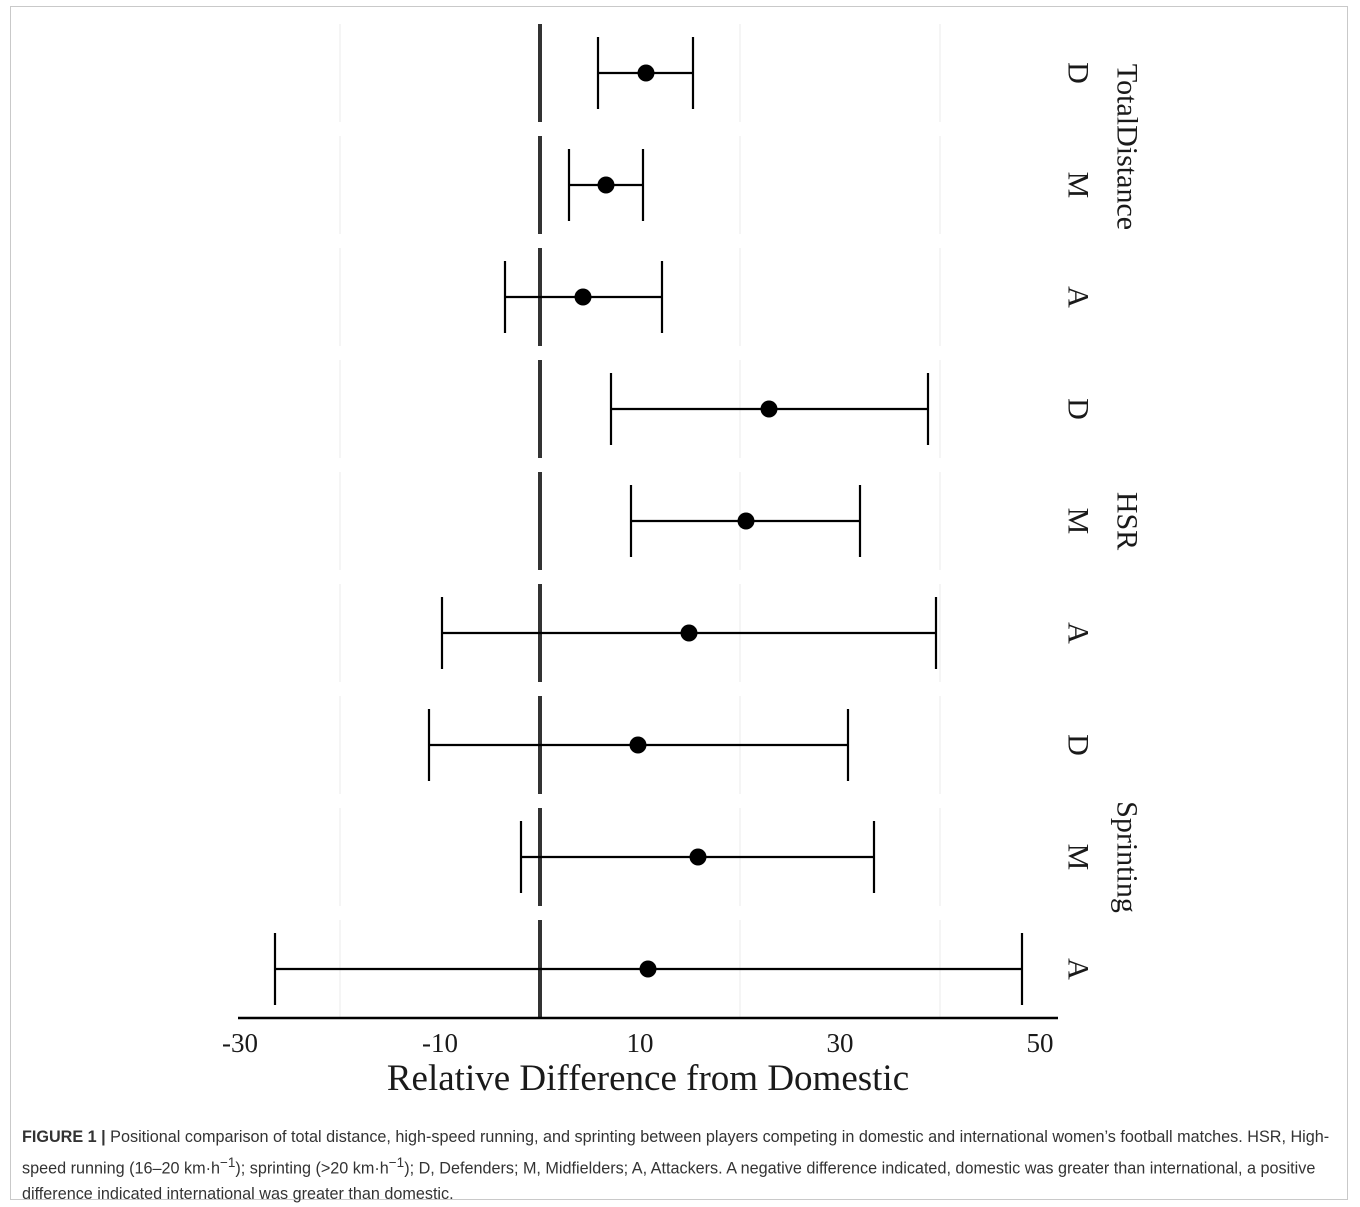  What do you see at coordinates (312, 1168) in the screenshot?
I see `caption-text-2: ); sprinting (>20 km·h` at bounding box center [312, 1168].